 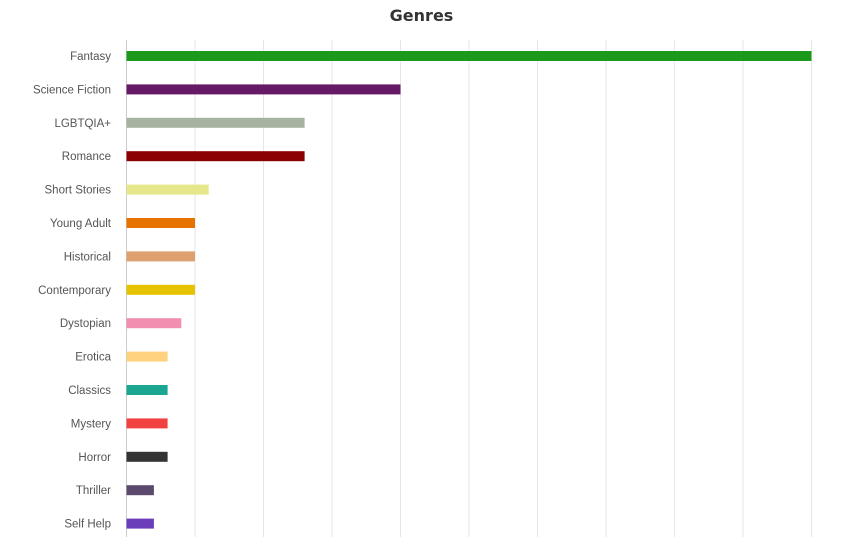 What do you see at coordinates (74, 291) in the screenshot?
I see `category-label: Contemporary` at bounding box center [74, 291].